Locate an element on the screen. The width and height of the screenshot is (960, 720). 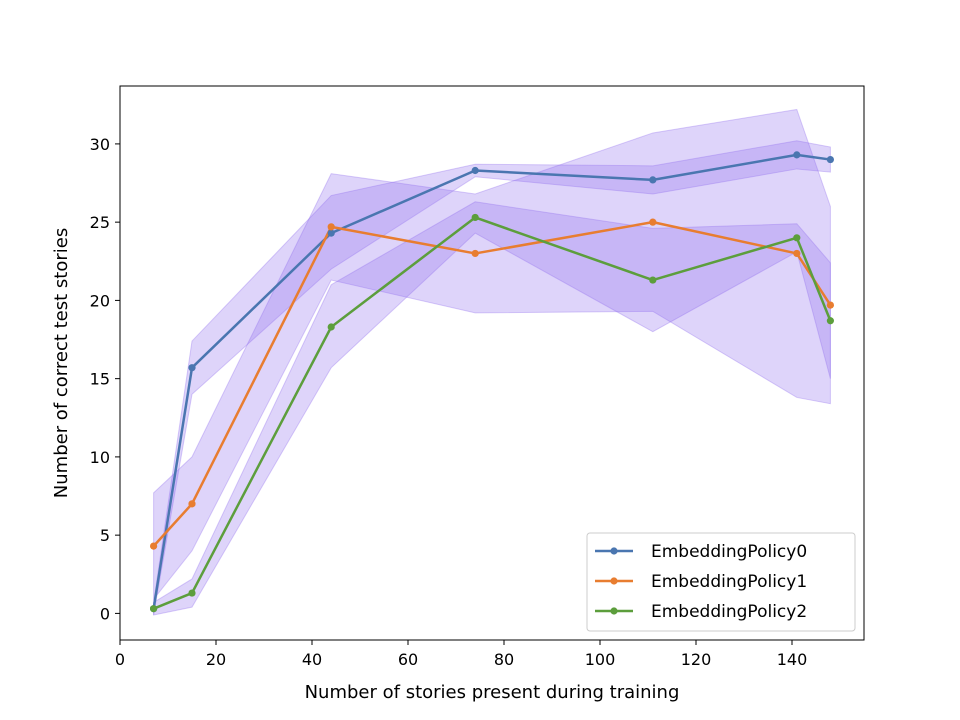
x-tick-label: 60 is located at coordinates (408, 659).